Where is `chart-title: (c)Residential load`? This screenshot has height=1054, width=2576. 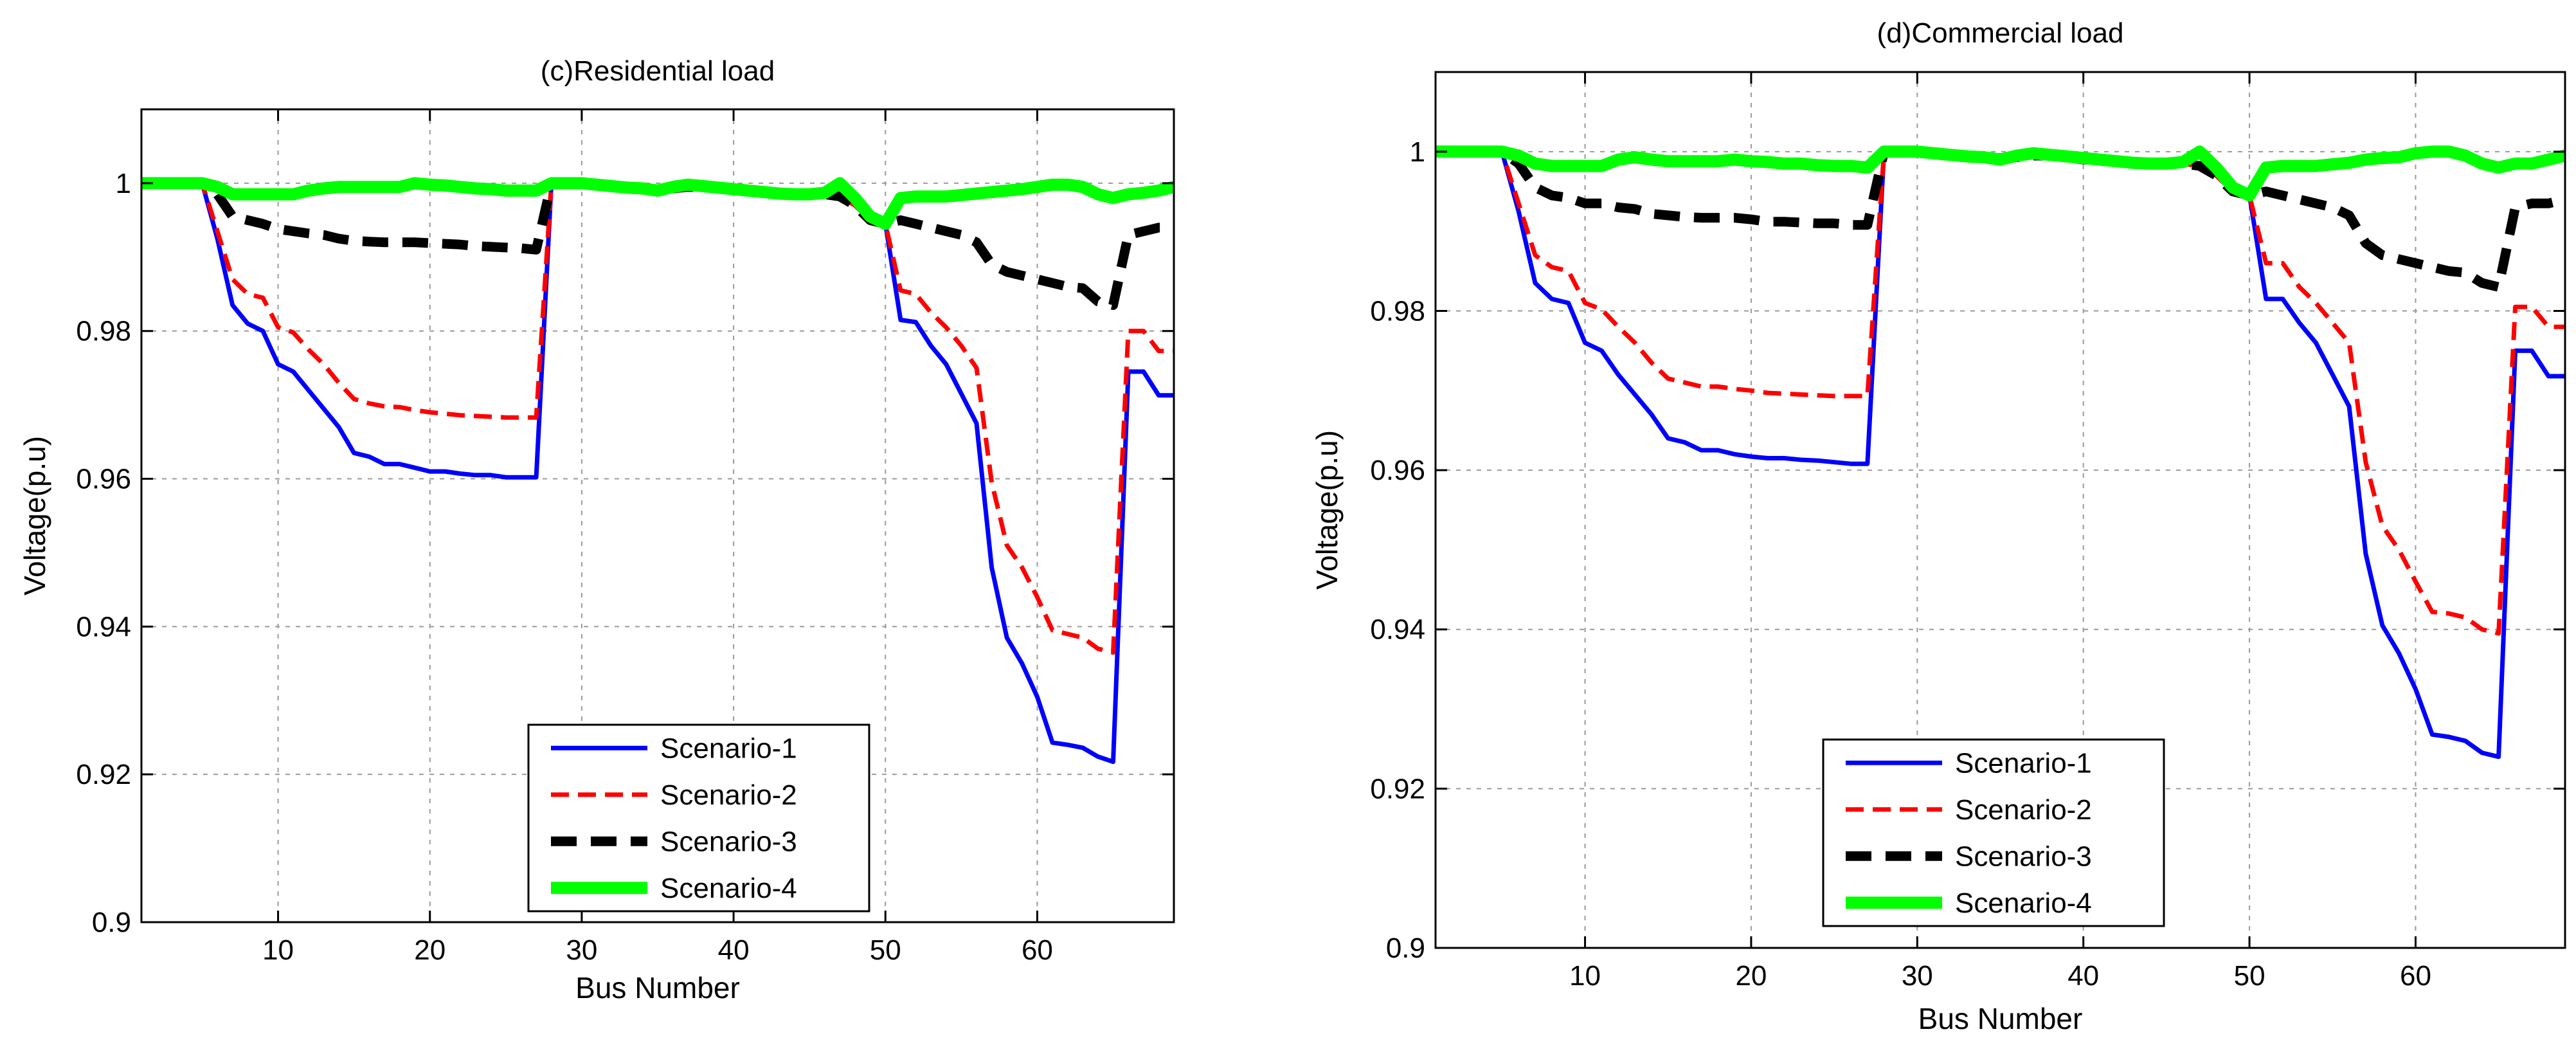
chart-title: (c)Residential load is located at coordinates (658, 71).